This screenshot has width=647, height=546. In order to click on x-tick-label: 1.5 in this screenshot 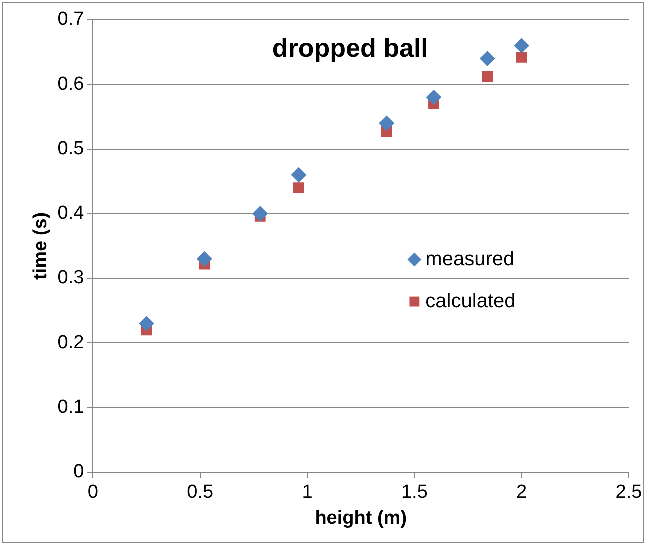, I will do `click(414, 493)`.